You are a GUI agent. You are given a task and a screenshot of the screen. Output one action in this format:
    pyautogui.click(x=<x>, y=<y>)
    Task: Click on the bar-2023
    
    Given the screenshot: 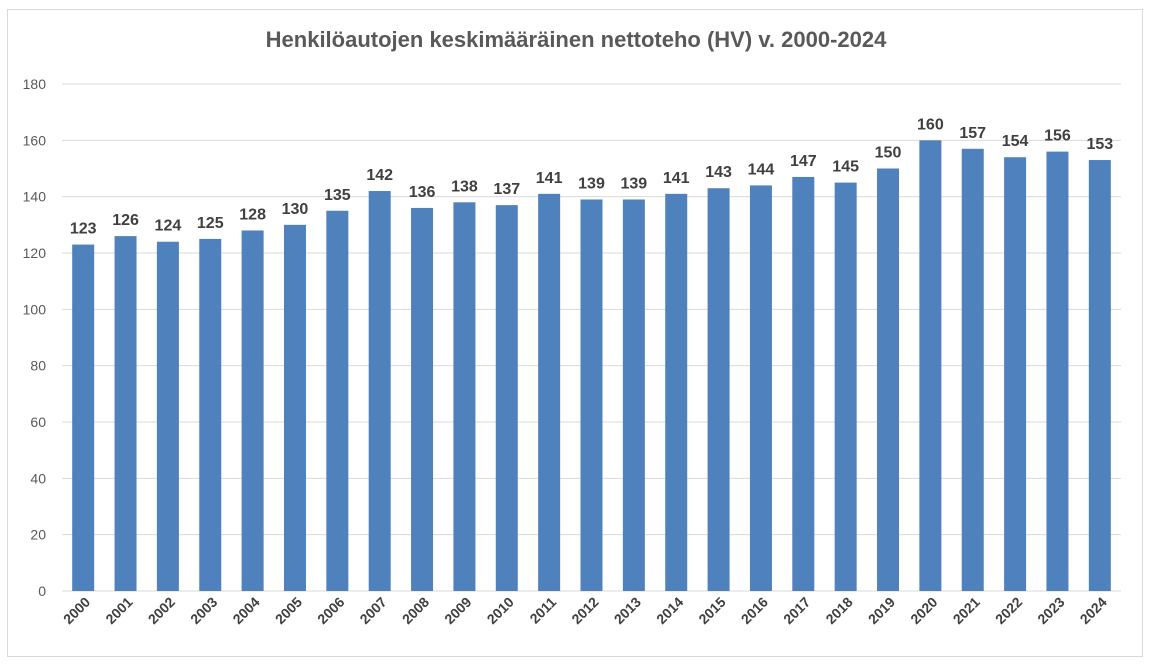 What is the action you would take?
    pyautogui.click(x=1057, y=371)
    